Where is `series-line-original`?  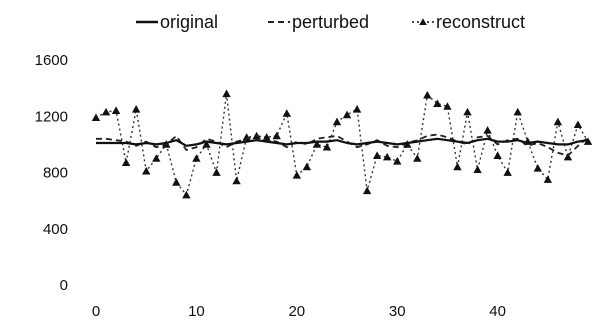
series-line-original is located at coordinates (342, 142).